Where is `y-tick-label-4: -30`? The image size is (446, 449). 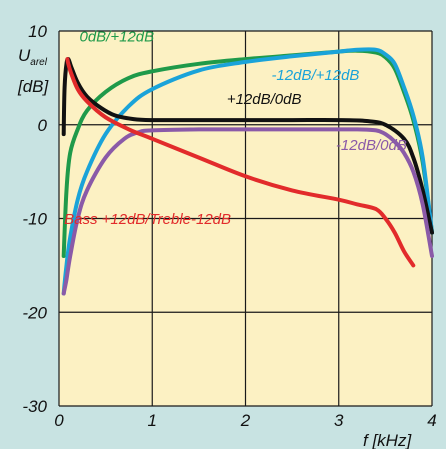 y-tick-label-4: -30 is located at coordinates (34, 406).